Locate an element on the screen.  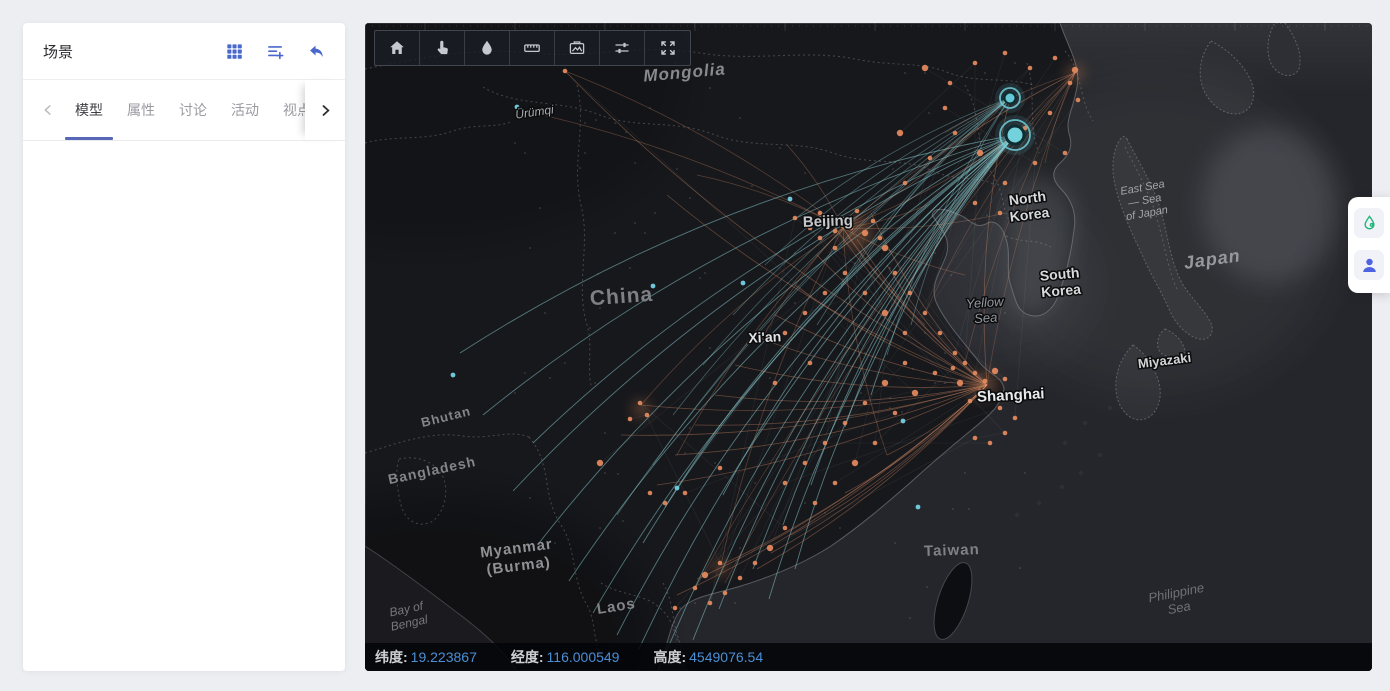
water-effect-icon is located at coordinates (487, 48).